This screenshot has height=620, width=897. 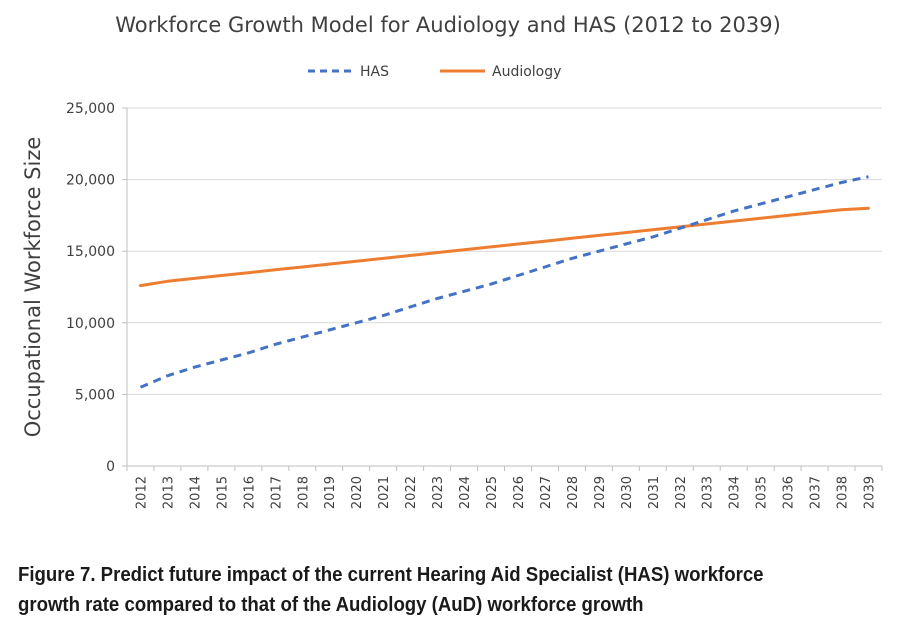 I want to click on x-tick-label: 2022, so click(x=411, y=492).